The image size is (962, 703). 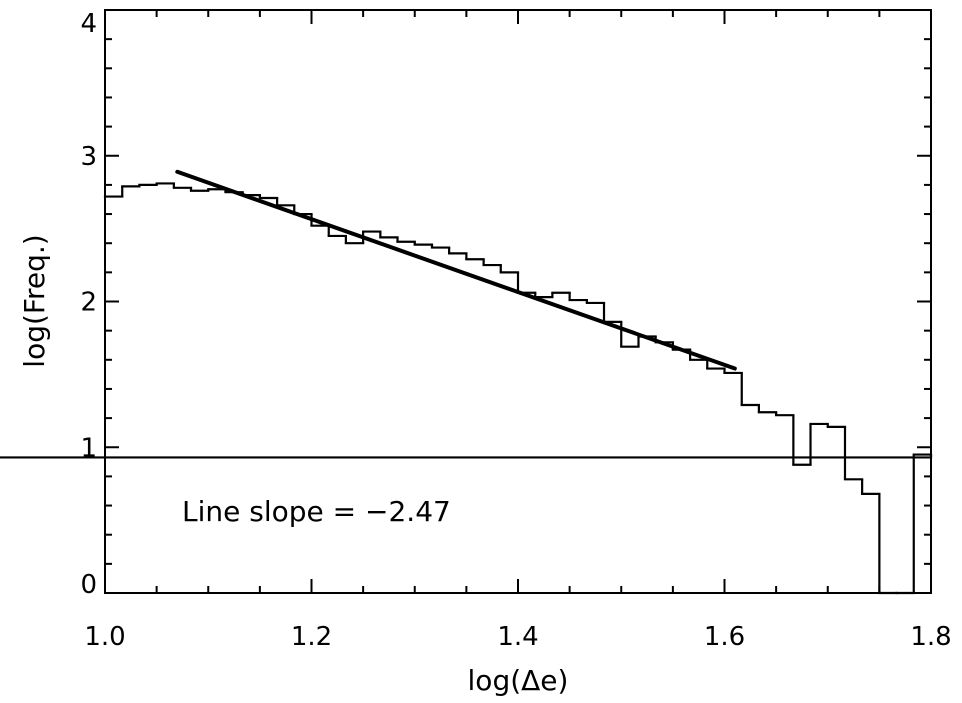 What do you see at coordinates (517, 637) in the screenshot?
I see `x-tick-label: 1.4` at bounding box center [517, 637].